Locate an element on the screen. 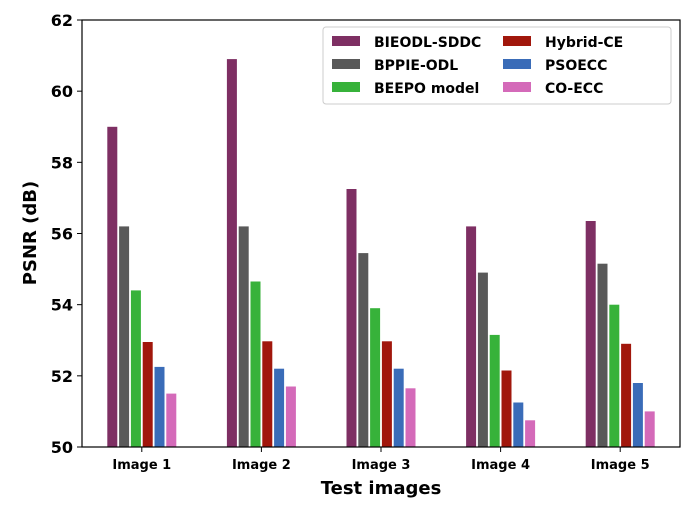  legend-label: BIEODL-SDDC is located at coordinates (427, 43).